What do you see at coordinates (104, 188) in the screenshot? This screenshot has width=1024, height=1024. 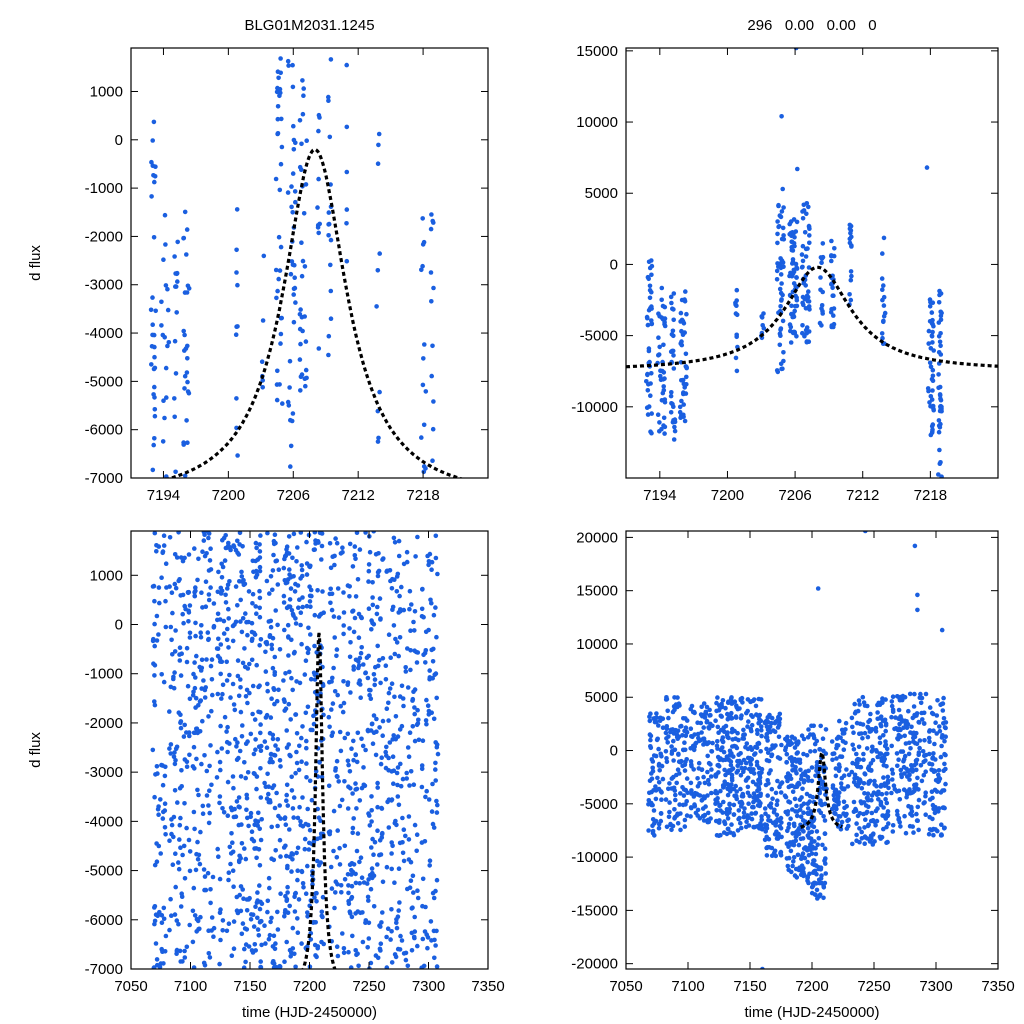 I see `y-tick-label: -1000` at bounding box center [104, 188].